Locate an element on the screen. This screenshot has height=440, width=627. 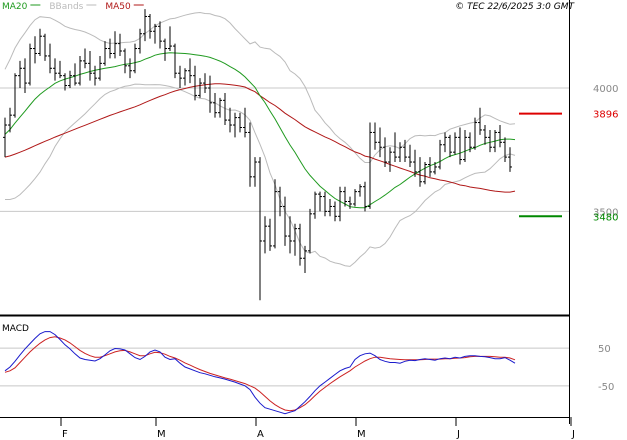
legend-label: MA20 is located at coordinates (15, 7).